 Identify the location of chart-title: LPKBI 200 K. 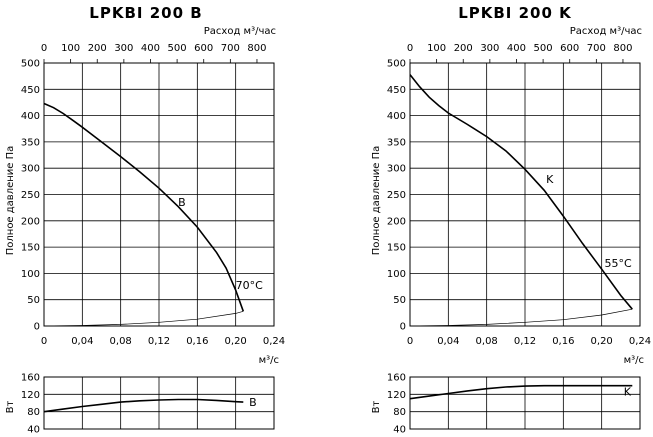
(515, 13).